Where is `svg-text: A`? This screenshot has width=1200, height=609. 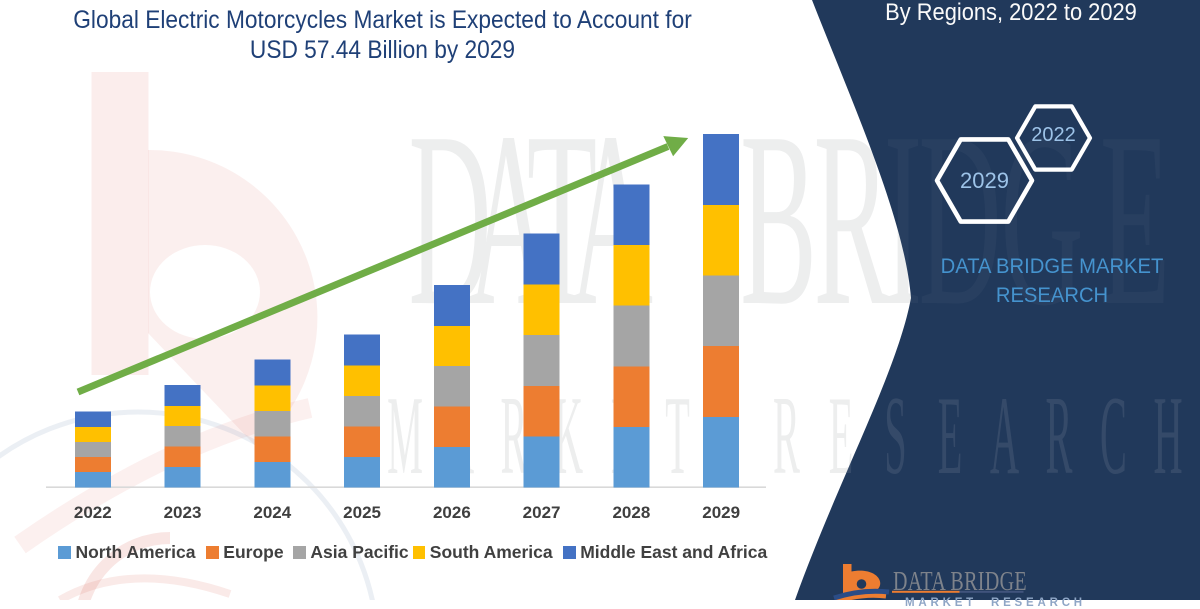
svg-text: A is located at coordinates (1004, 437).